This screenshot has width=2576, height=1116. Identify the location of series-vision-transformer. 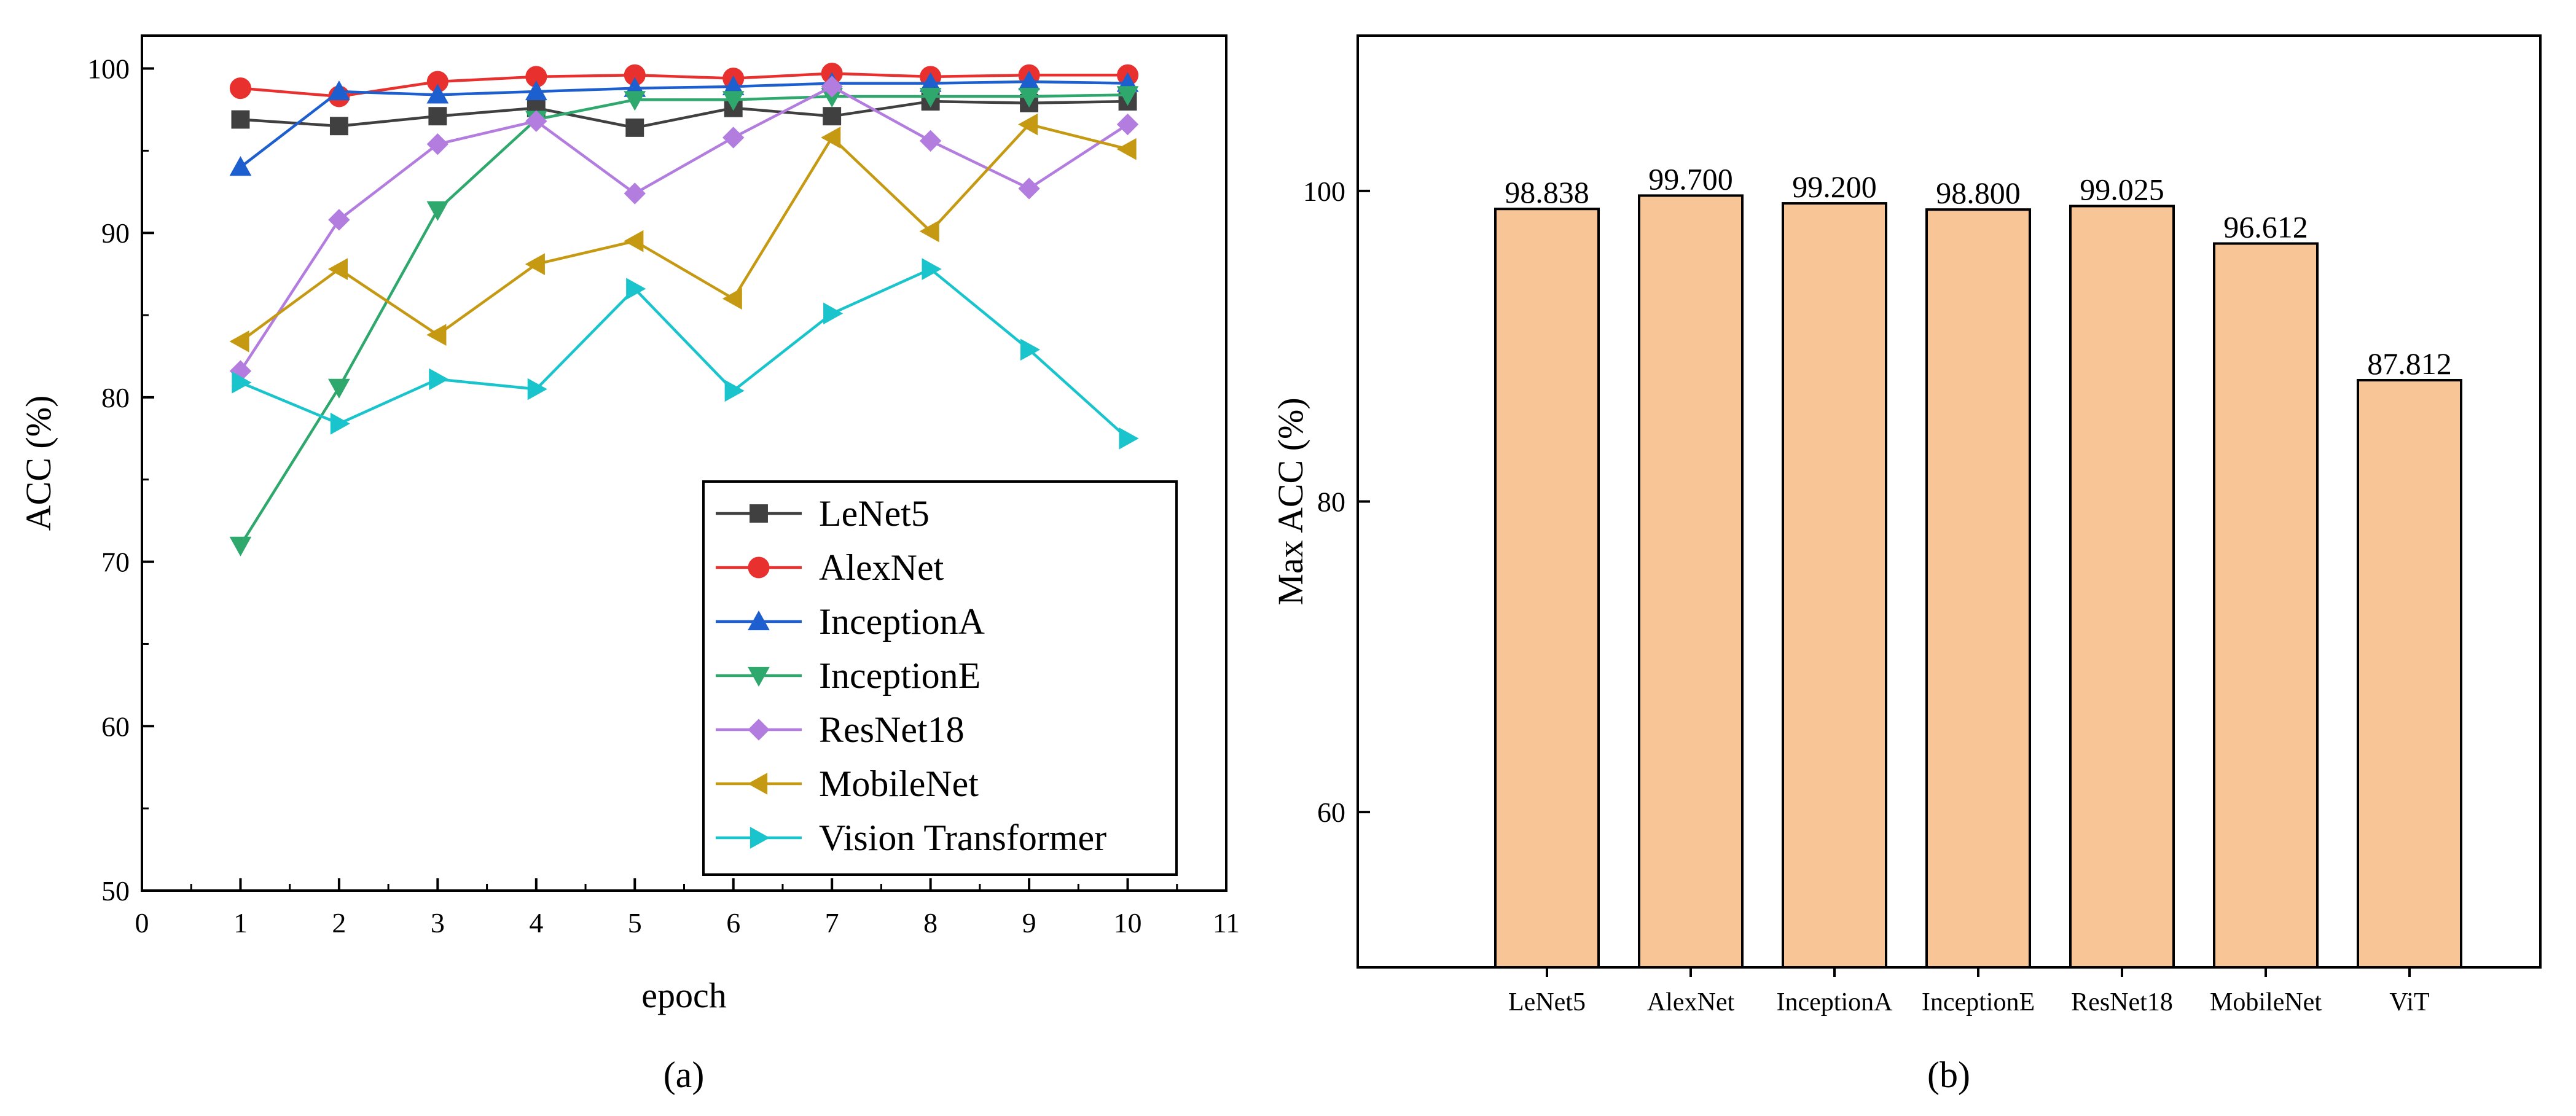
(685, 354).